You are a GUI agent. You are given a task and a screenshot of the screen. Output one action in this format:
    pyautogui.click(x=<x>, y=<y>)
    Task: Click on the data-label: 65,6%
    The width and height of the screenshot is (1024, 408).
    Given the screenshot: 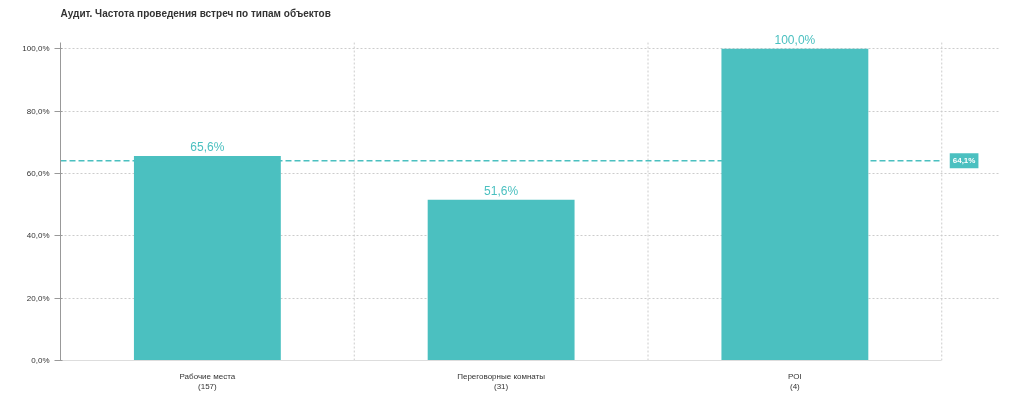 What is the action you would take?
    pyautogui.click(x=207, y=147)
    